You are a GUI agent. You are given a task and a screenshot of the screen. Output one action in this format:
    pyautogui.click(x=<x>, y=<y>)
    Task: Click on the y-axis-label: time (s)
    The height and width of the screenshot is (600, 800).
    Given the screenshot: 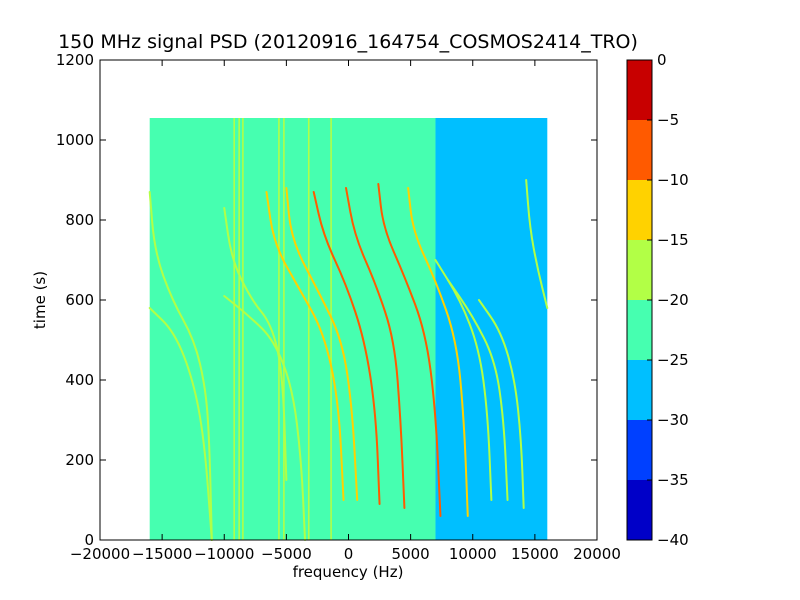 What is the action you would take?
    pyautogui.click(x=40, y=300)
    